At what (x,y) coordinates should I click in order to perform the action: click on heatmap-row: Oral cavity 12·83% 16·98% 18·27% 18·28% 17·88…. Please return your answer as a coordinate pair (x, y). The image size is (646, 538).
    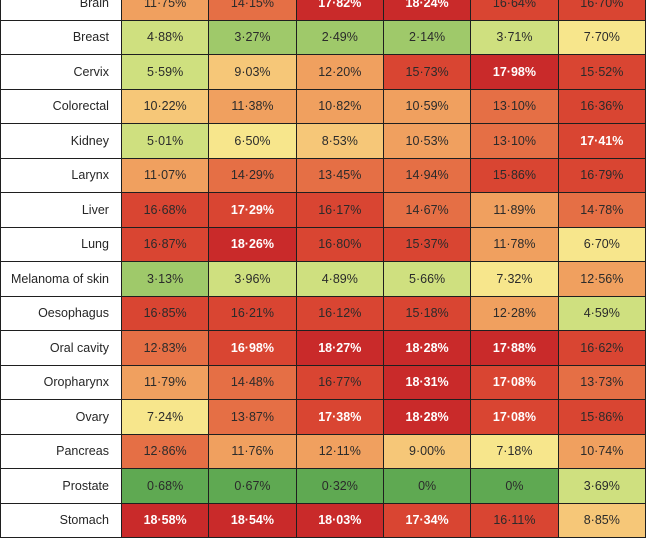
    Looking at the image, I should click on (323, 348).